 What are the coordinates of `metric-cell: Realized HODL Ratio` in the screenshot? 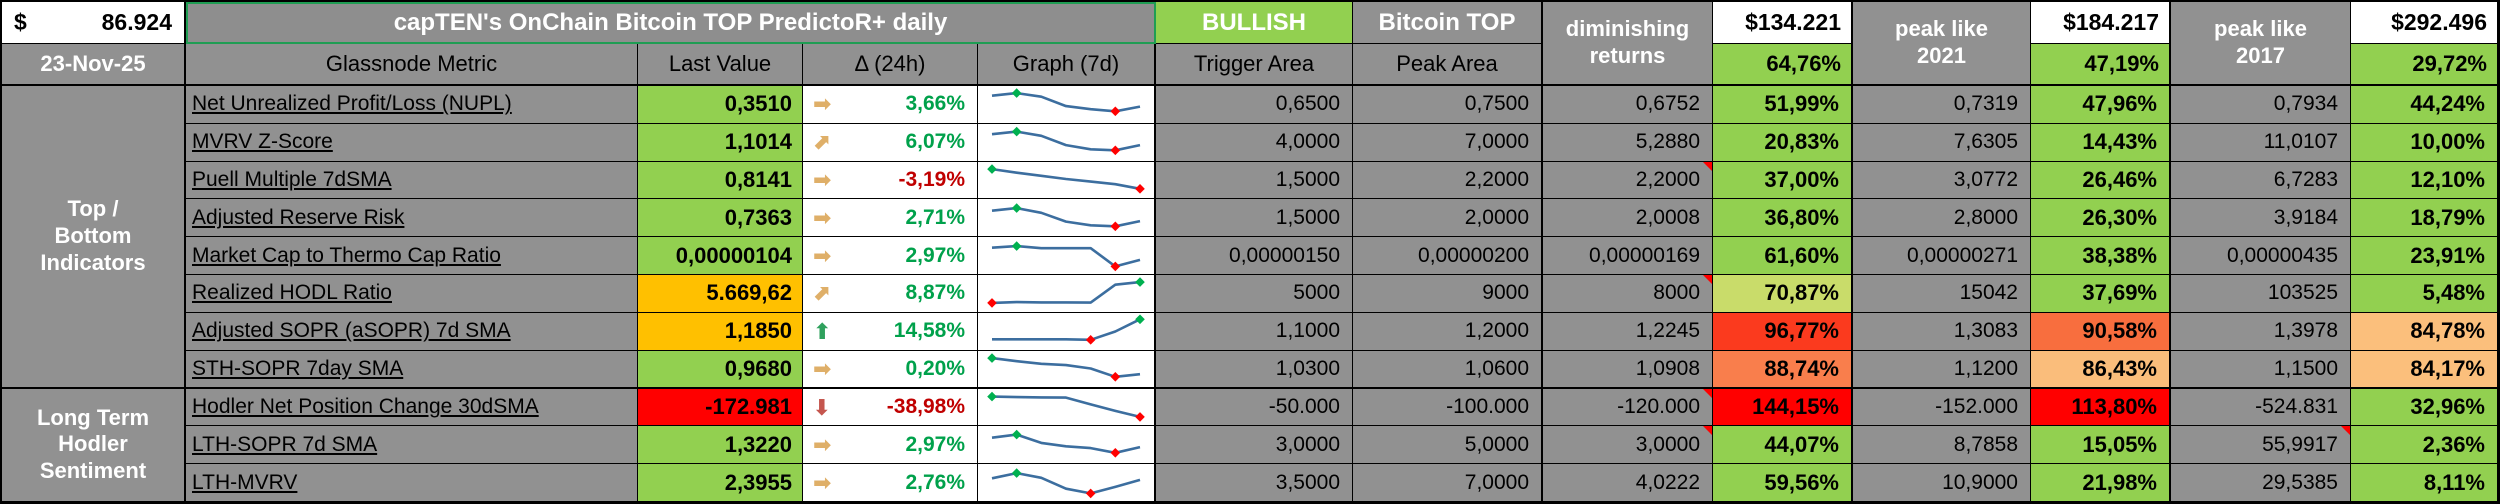 It's located at (412, 294).